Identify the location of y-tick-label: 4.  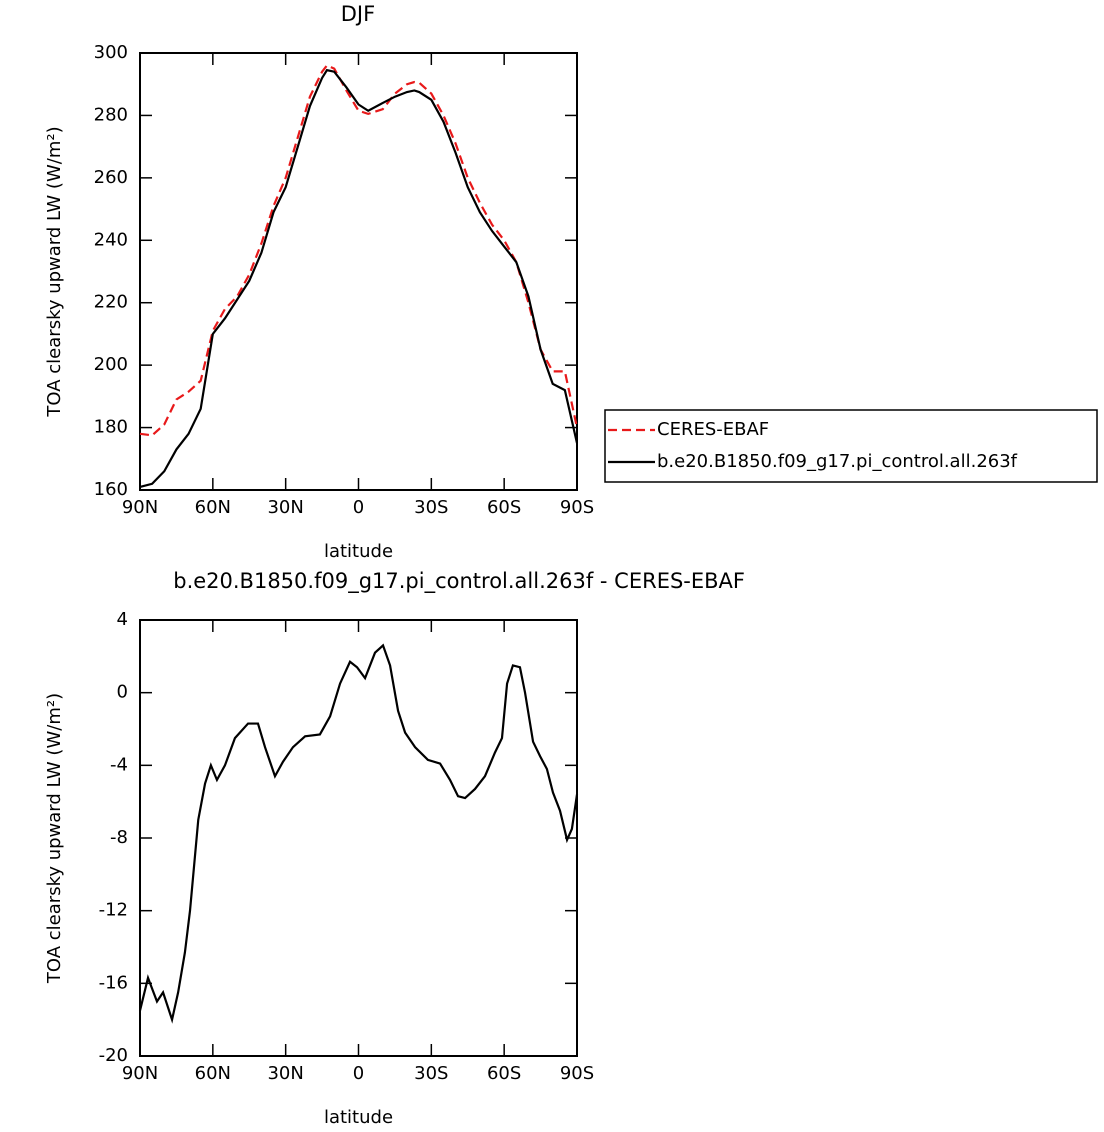
(122, 619).